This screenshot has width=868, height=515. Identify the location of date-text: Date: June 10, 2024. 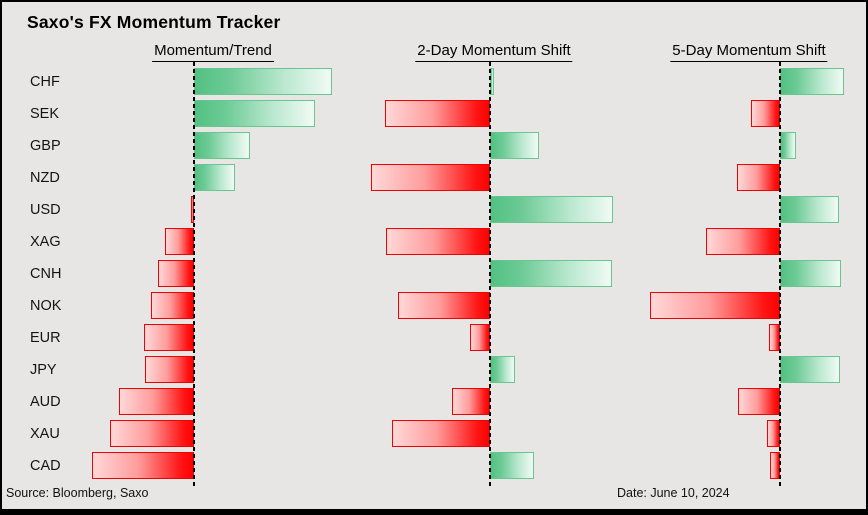
(673, 493).